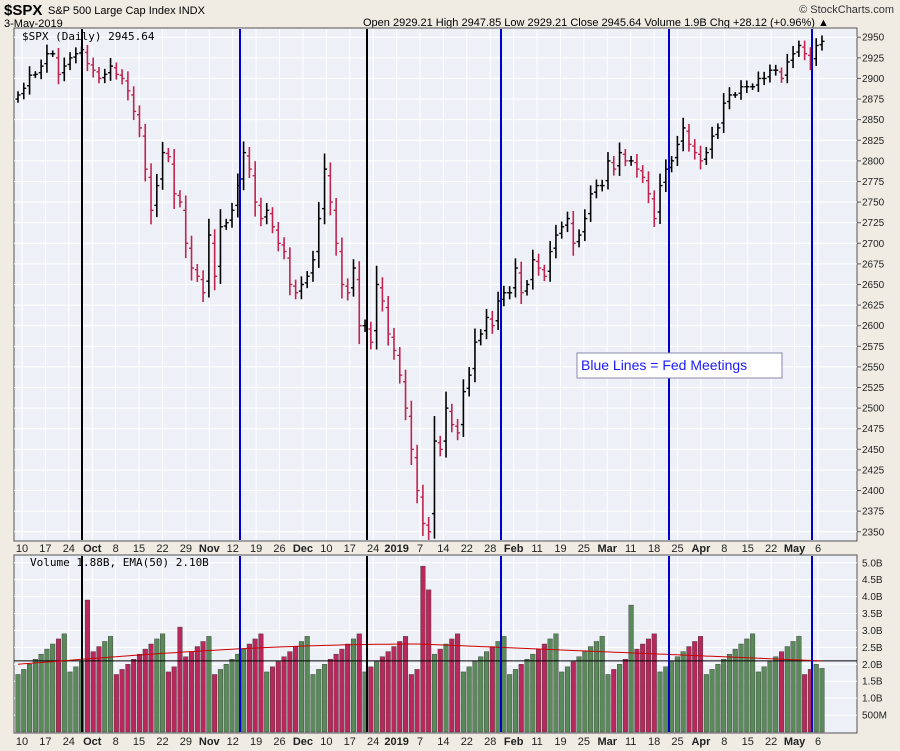 The height and width of the screenshot is (751, 900). I want to click on volume-tick-label: 5.0B, so click(872, 563).